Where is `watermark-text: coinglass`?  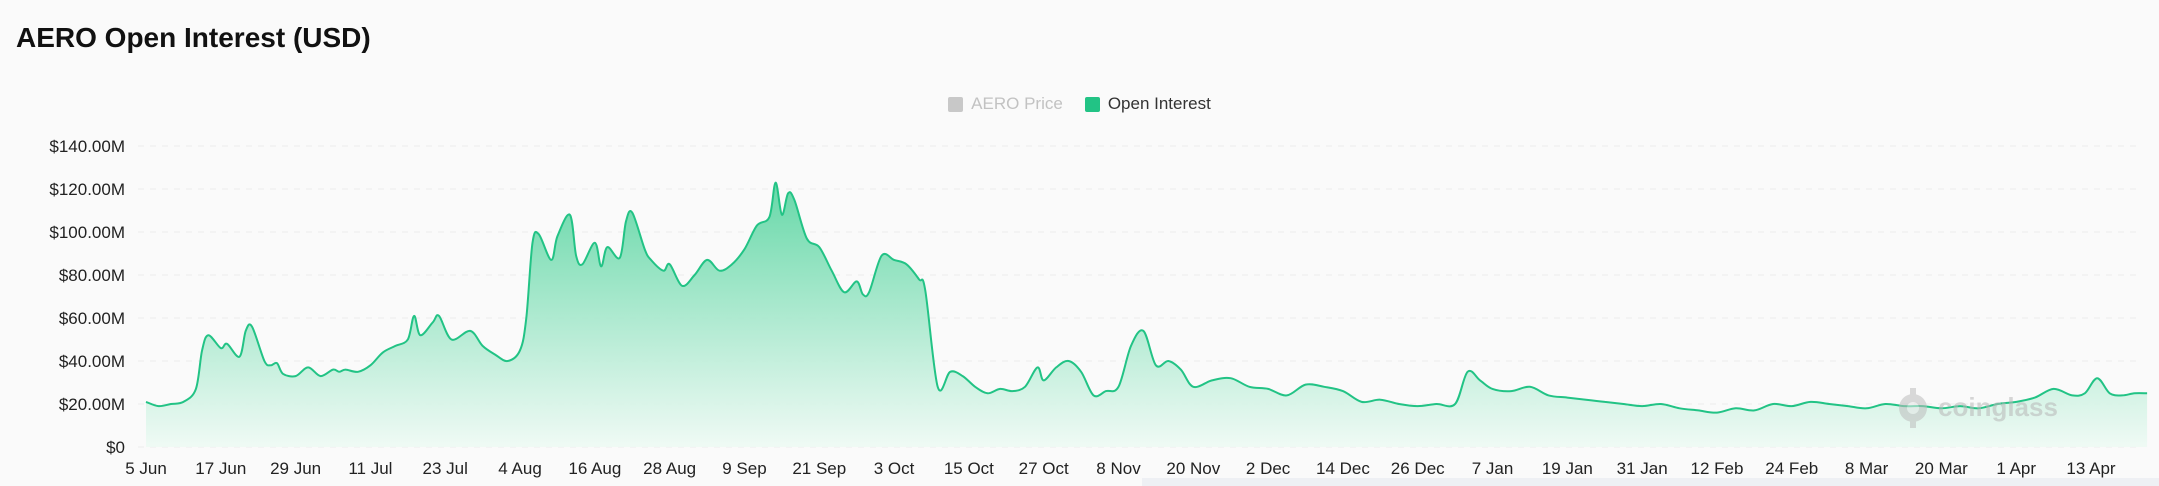 watermark-text: coinglass is located at coordinates (1998, 407).